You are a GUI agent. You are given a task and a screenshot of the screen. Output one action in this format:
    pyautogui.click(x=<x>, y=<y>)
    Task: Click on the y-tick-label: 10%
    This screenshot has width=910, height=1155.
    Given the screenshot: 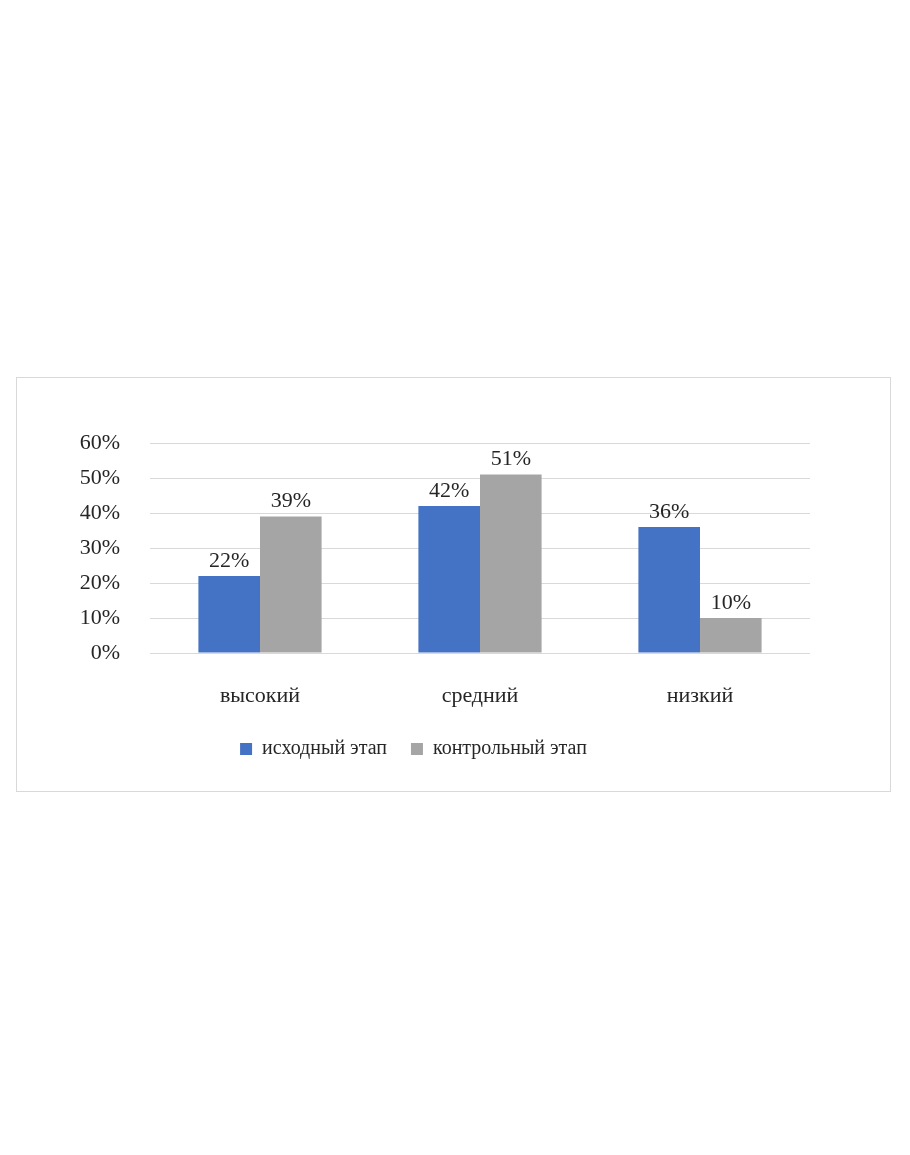 What is the action you would take?
    pyautogui.click(x=99, y=616)
    